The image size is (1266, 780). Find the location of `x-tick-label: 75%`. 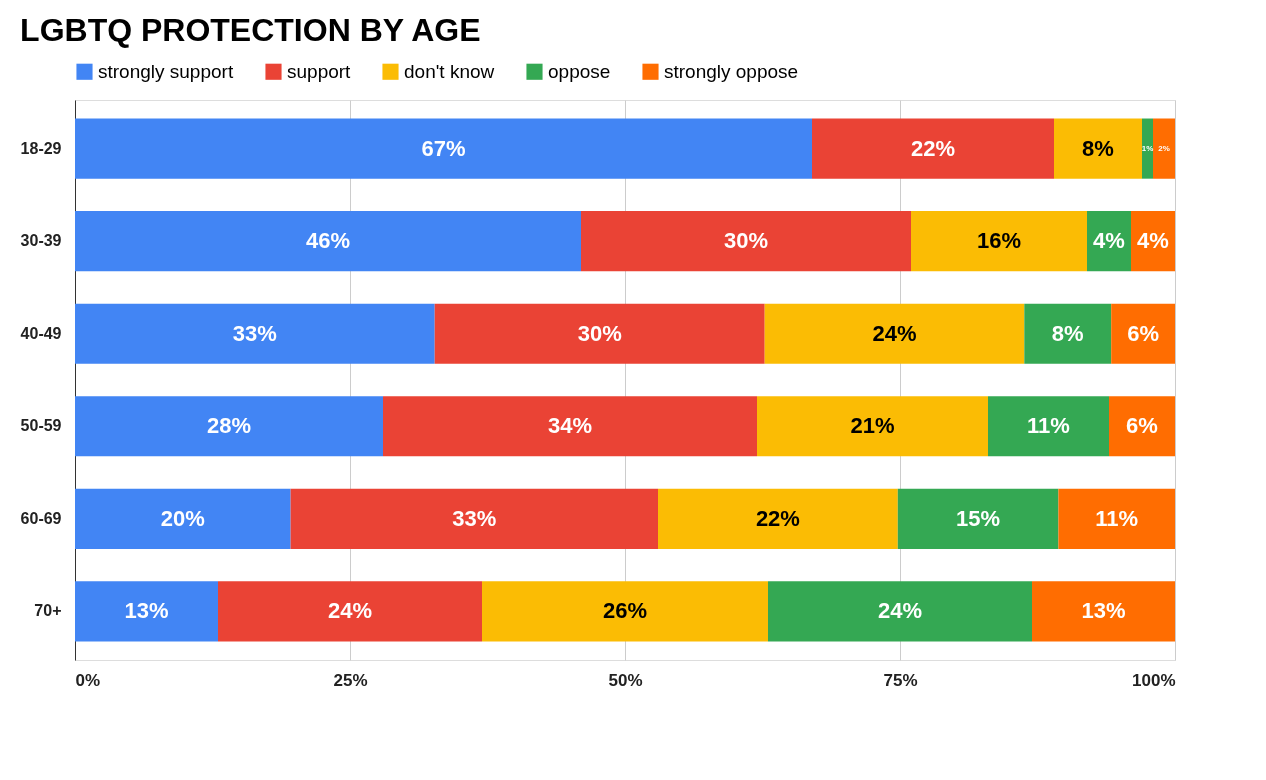

x-tick-label: 75% is located at coordinates (900, 680).